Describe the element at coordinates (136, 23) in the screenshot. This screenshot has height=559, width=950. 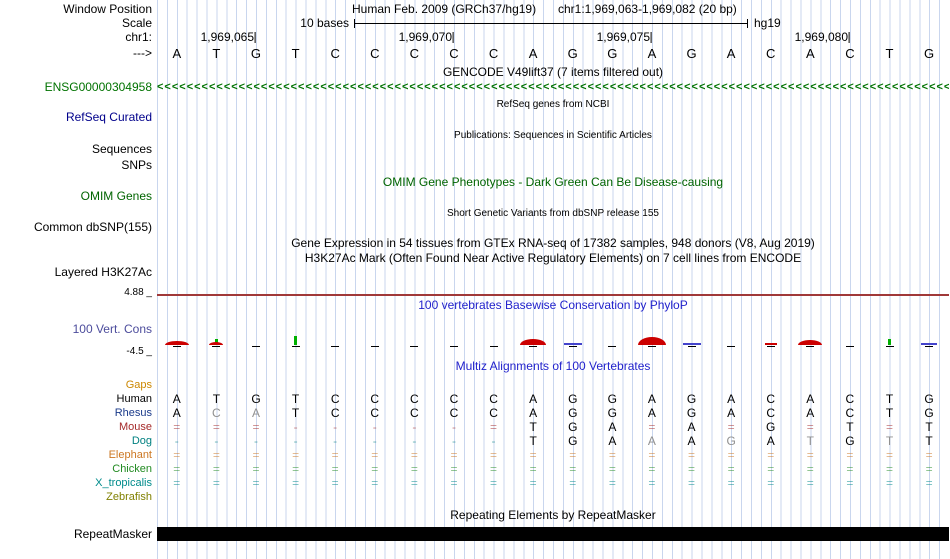
I see `scale-label: Scale` at that location.